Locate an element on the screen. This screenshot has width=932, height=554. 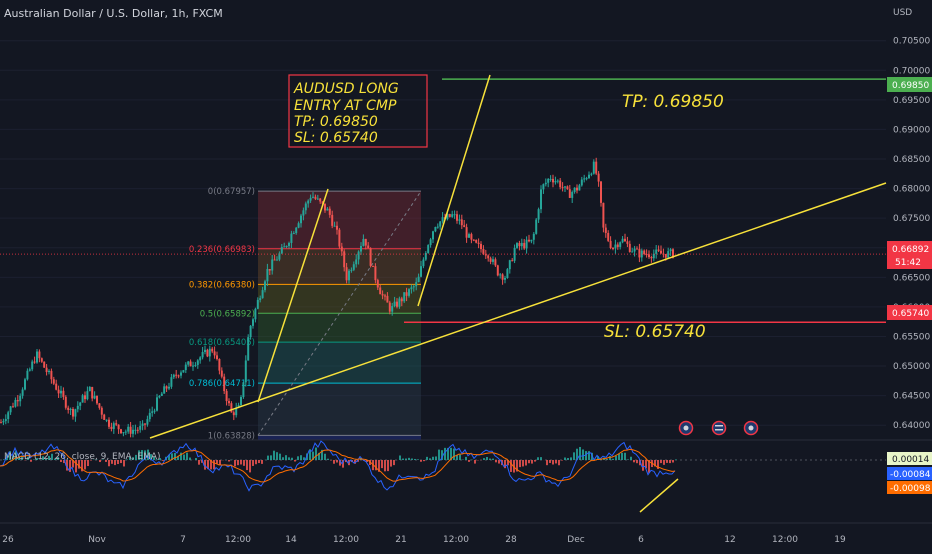
tp-annotation: TP: 0.69850 is located at coordinates (673, 102).